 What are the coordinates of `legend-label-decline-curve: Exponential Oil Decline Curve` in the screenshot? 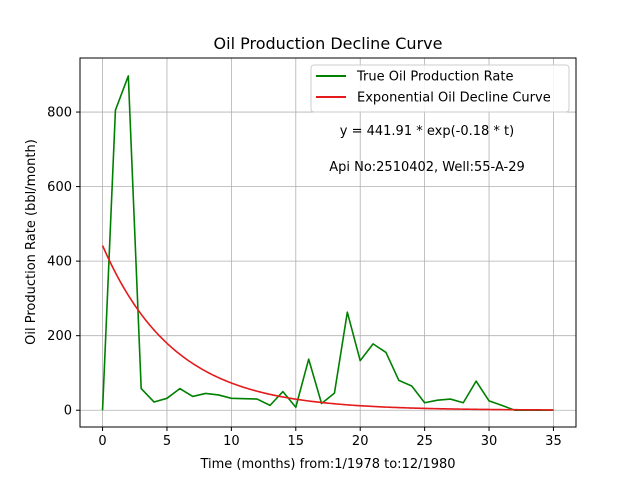 It's located at (454, 98).